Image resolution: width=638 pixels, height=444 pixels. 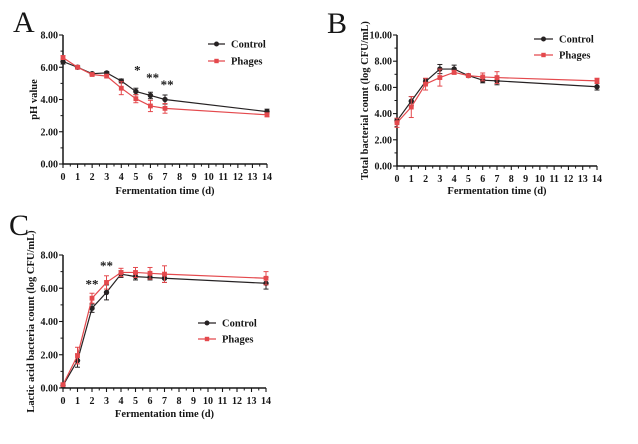 What do you see at coordinates (365, 100) in the screenshot?
I see `y-axis-title: Total bacterial count (log CFU/mL)` at bounding box center [365, 100].